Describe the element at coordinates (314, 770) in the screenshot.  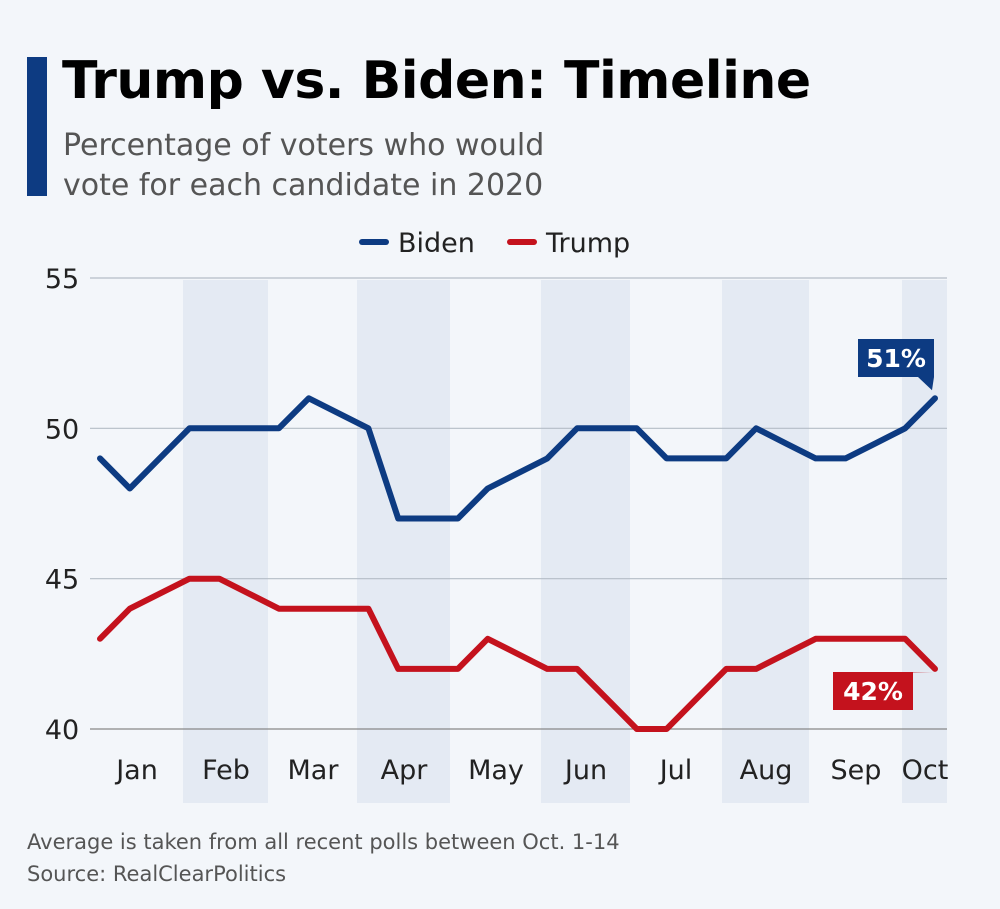
I see `x-tick-label: Mar` at that location.